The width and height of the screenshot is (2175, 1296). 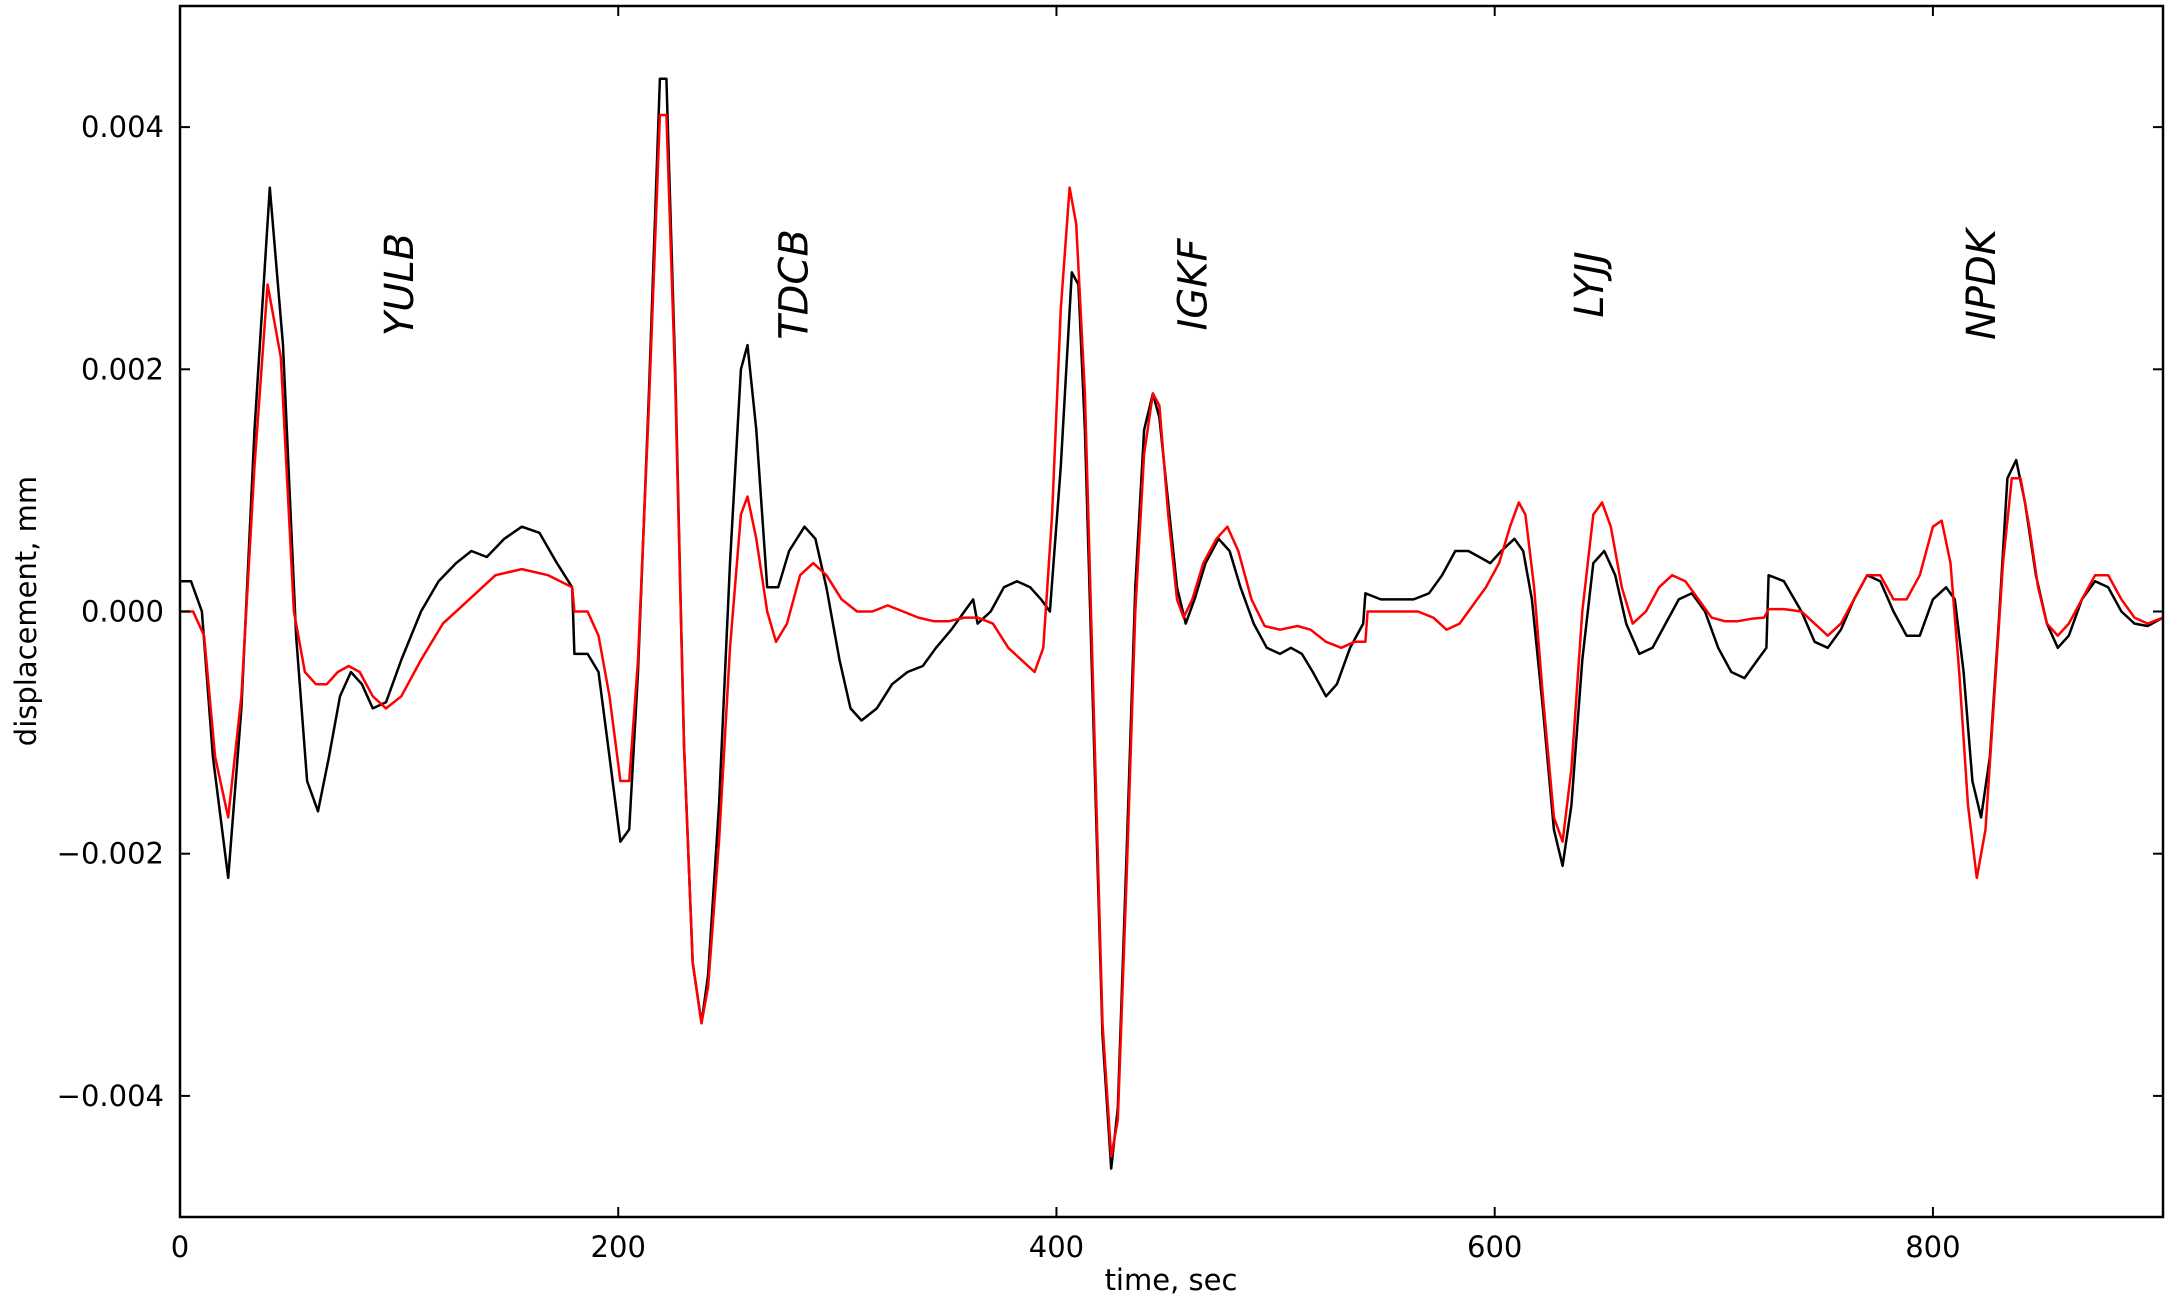 What do you see at coordinates (1982, 283) in the screenshot?
I see `station-label: NPDK` at bounding box center [1982, 283].